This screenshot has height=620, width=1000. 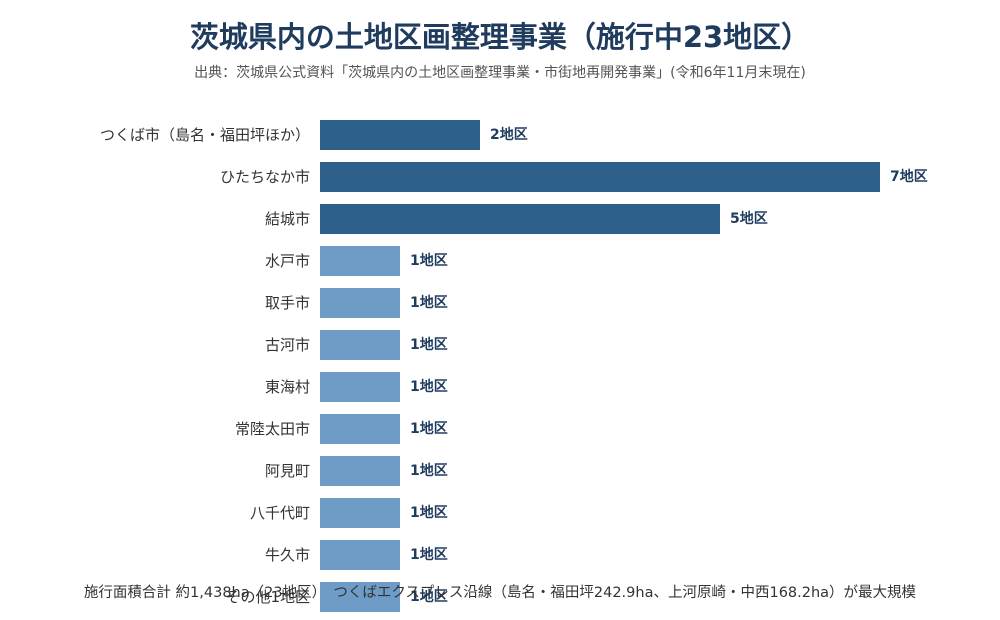 I want to click on value-label: 7地区, so click(x=909, y=176).